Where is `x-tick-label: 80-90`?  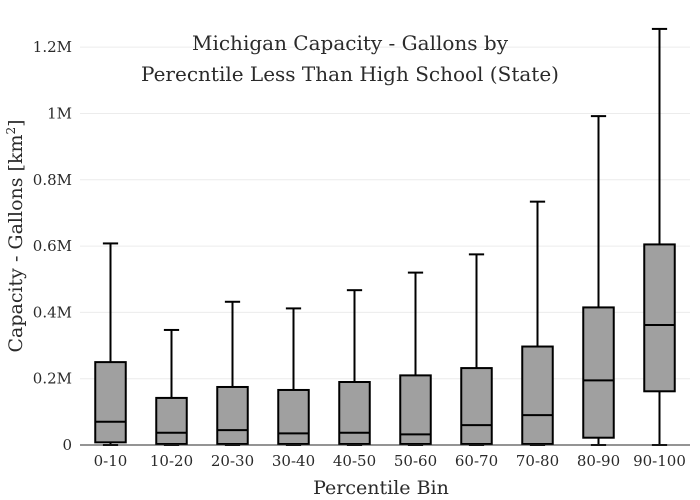 x-tick-label: 80-90 is located at coordinates (598, 461).